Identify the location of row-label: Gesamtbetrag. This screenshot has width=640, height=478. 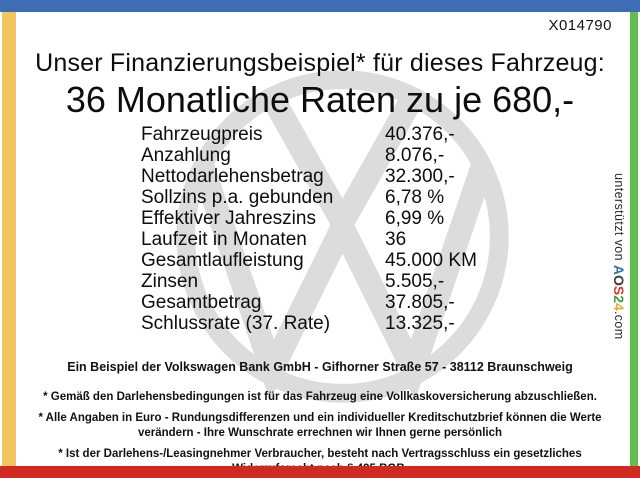
(201, 302).